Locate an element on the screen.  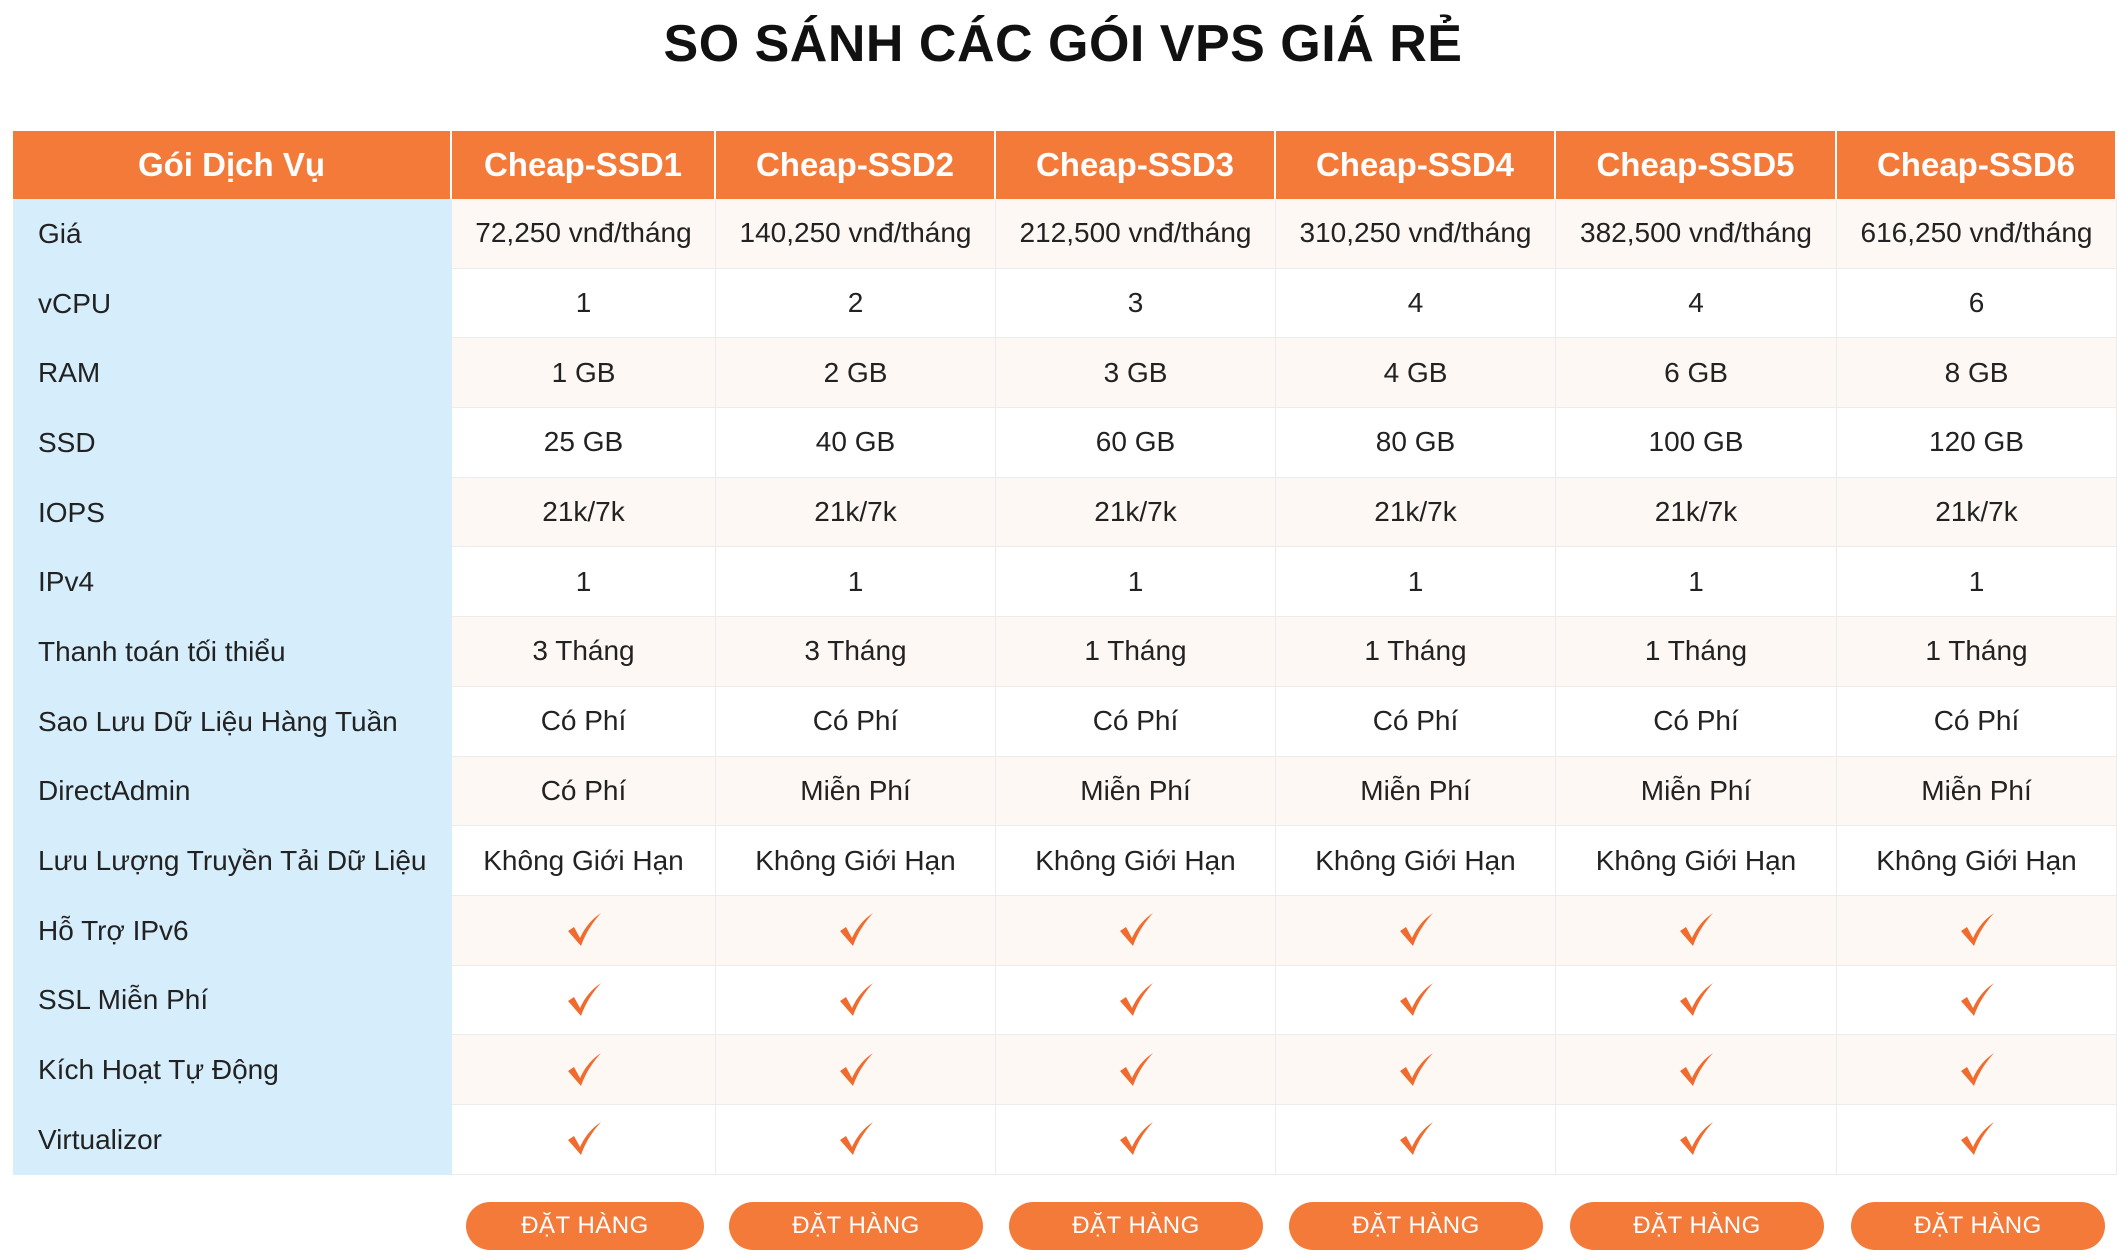
row-label: Thanh toán tối thiểu is located at coordinates (232, 652).